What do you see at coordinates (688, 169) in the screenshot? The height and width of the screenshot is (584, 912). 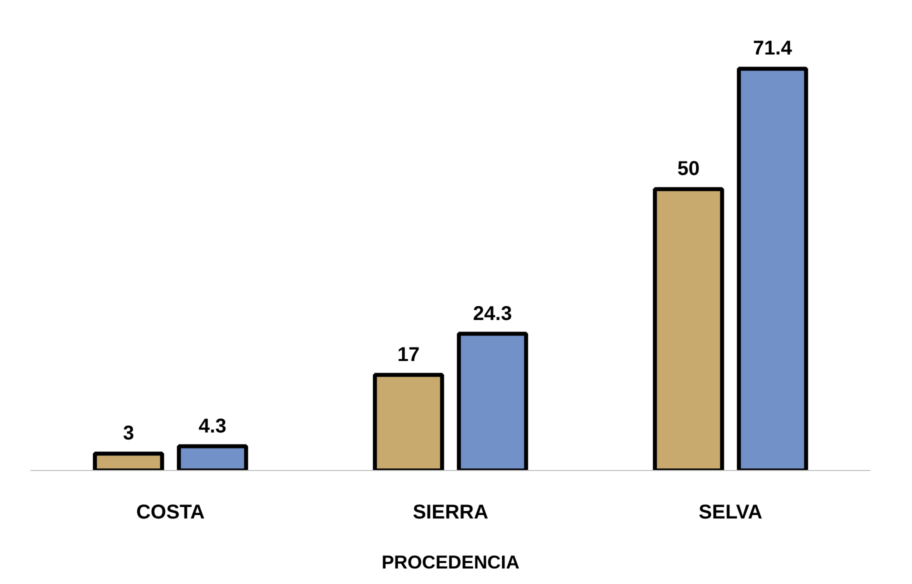 I see `data-label: 50` at bounding box center [688, 169].